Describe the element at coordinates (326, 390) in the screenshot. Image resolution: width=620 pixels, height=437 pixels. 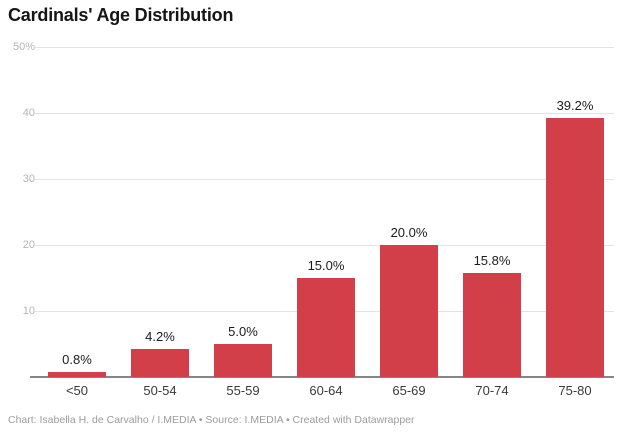
I see `x-axis-category-label: 60-64` at that location.